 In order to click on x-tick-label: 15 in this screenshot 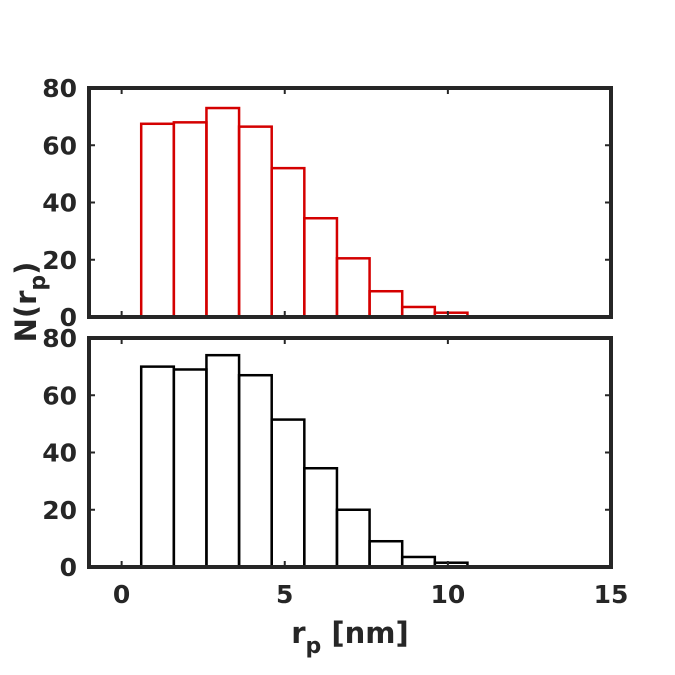, I will do `click(611, 594)`.